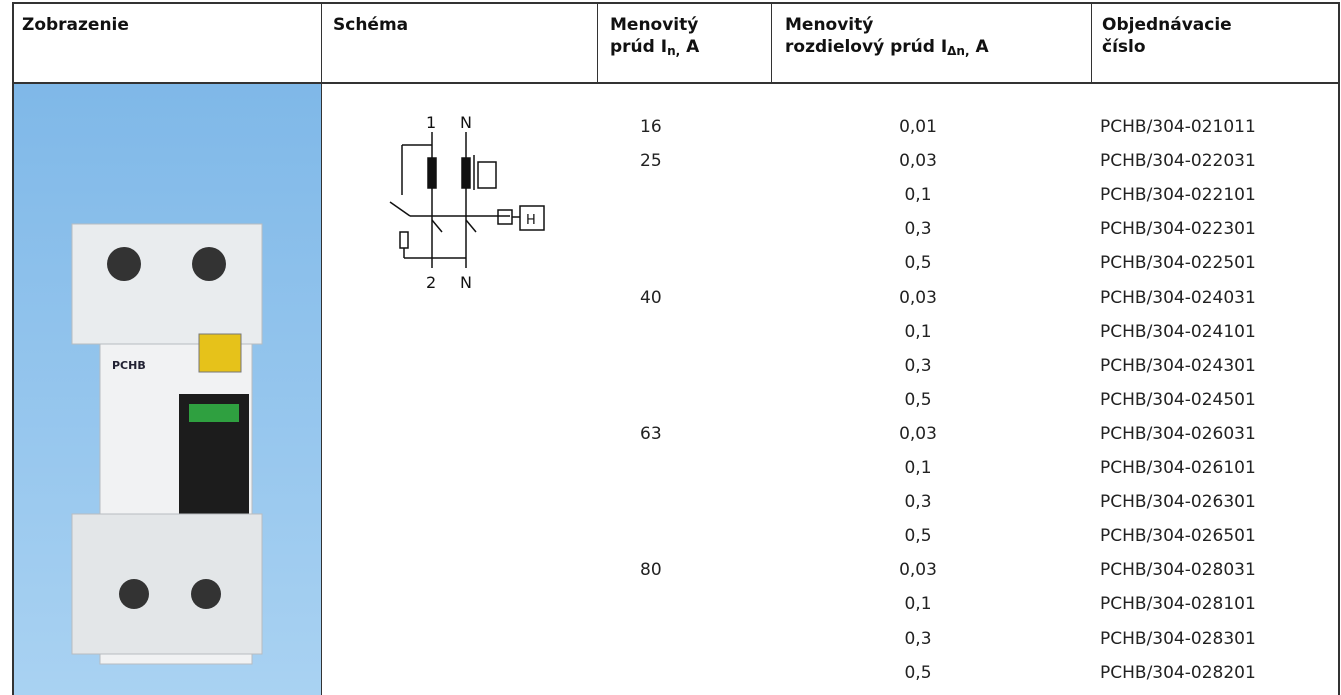 The image size is (1341, 695). Describe the element at coordinates (651, 570) in the screenshot. I see `rated-current: 80` at that location.